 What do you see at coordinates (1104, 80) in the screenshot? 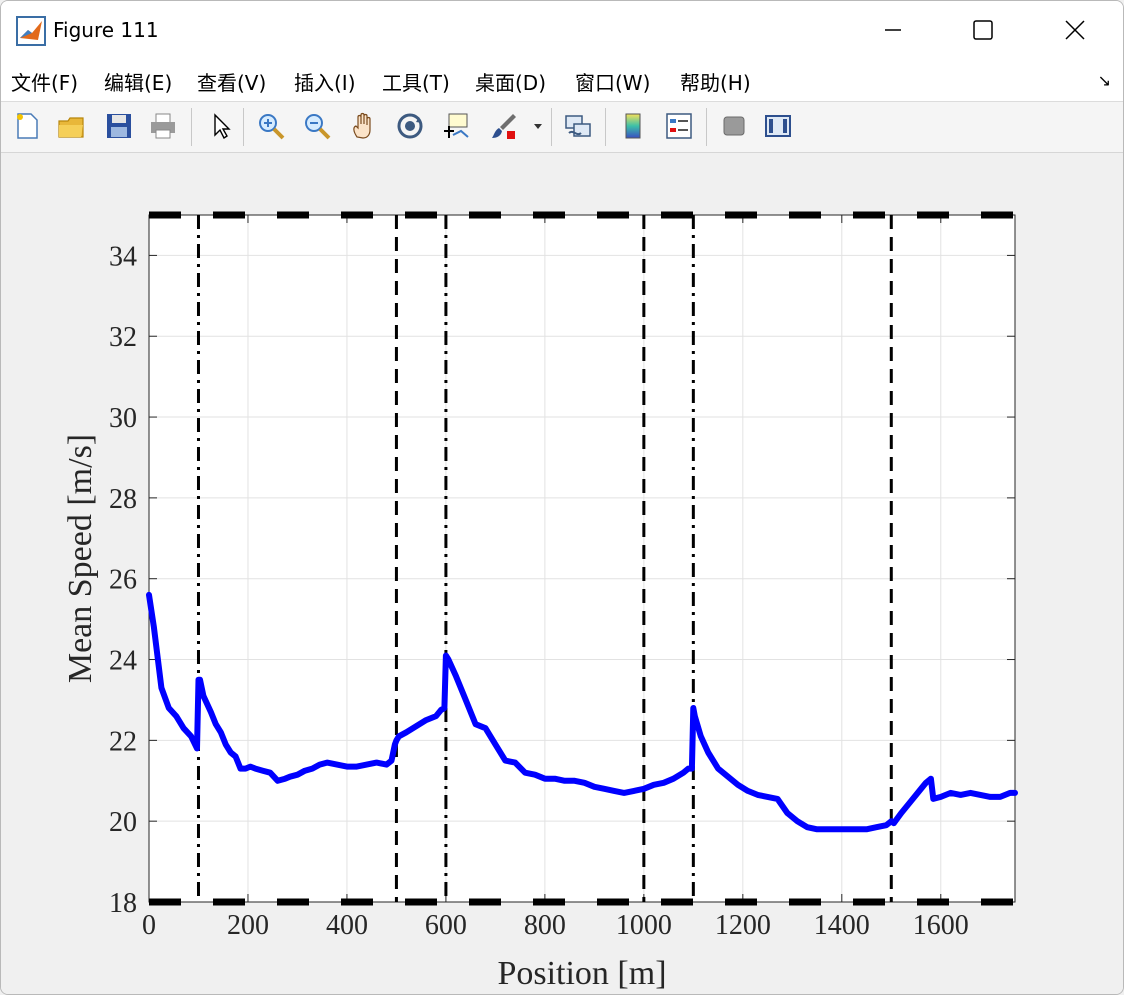
I see `dock-arrow-icon: ↘` at bounding box center [1104, 80].